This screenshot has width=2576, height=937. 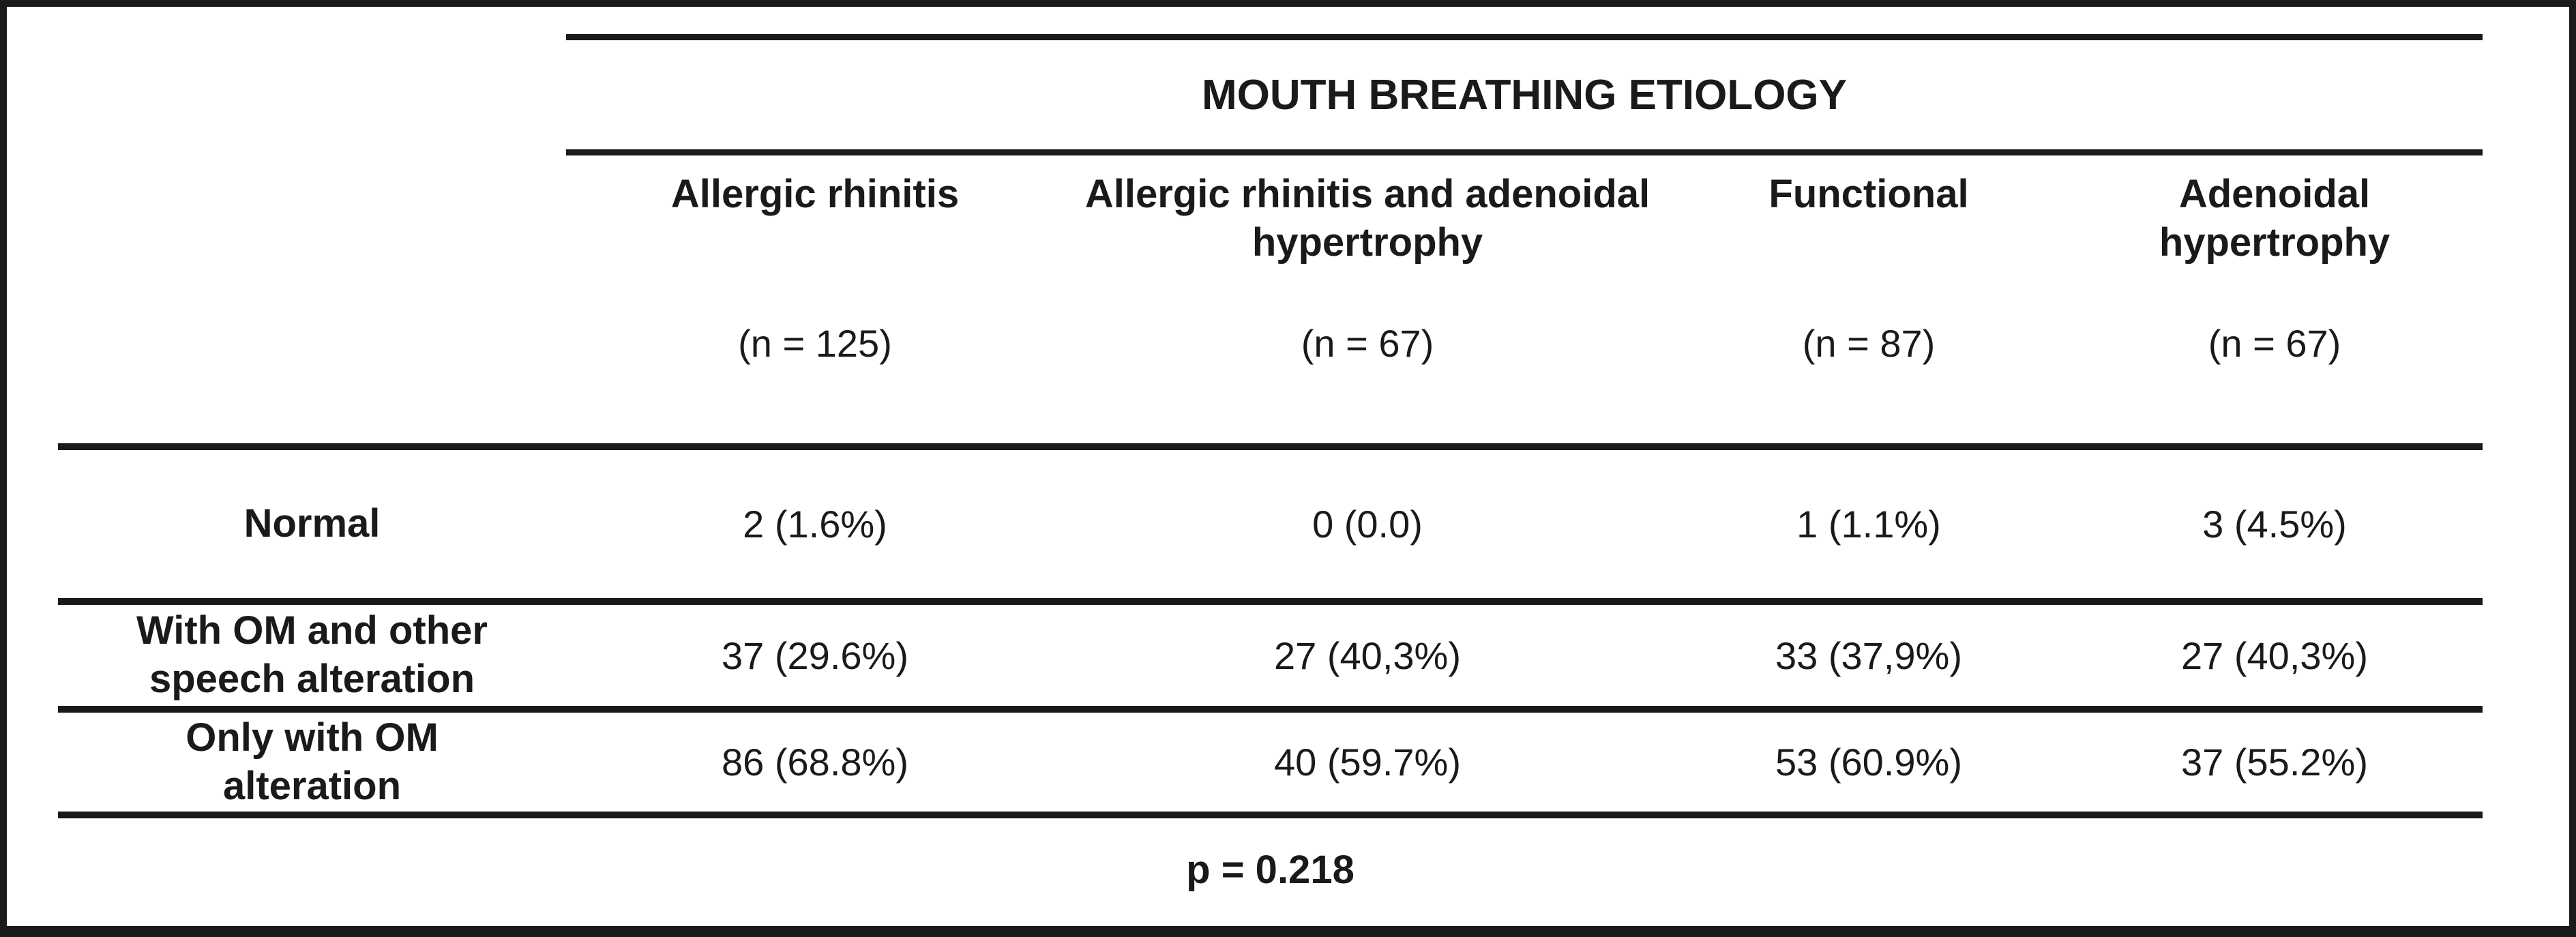 What do you see at coordinates (815, 260) in the screenshot?
I see `column-header-allergic-rhinitis: Allergic rhinitis (n = 125)` at bounding box center [815, 260].